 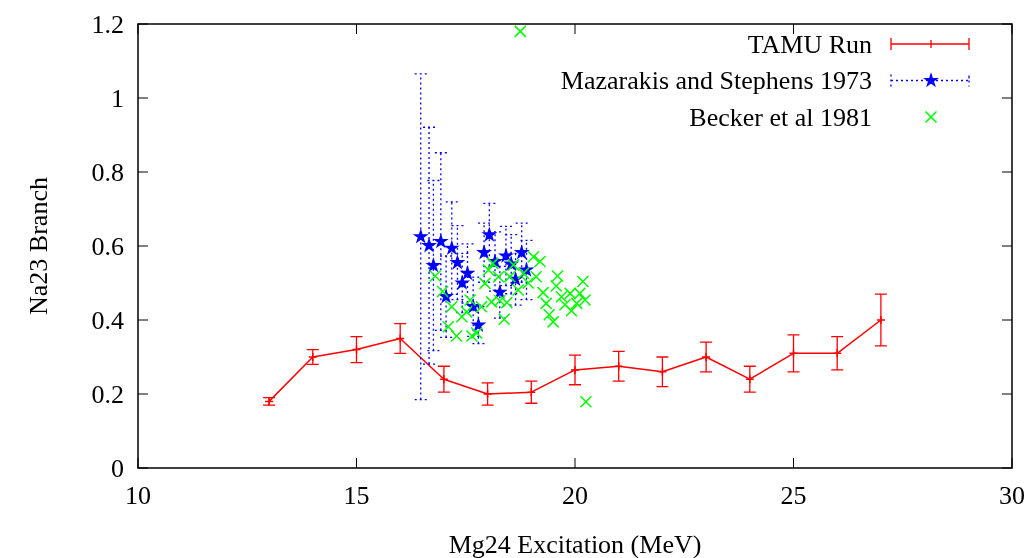 What do you see at coordinates (107, 320) in the screenshot?
I see `y-tick-label: 0.4` at bounding box center [107, 320].